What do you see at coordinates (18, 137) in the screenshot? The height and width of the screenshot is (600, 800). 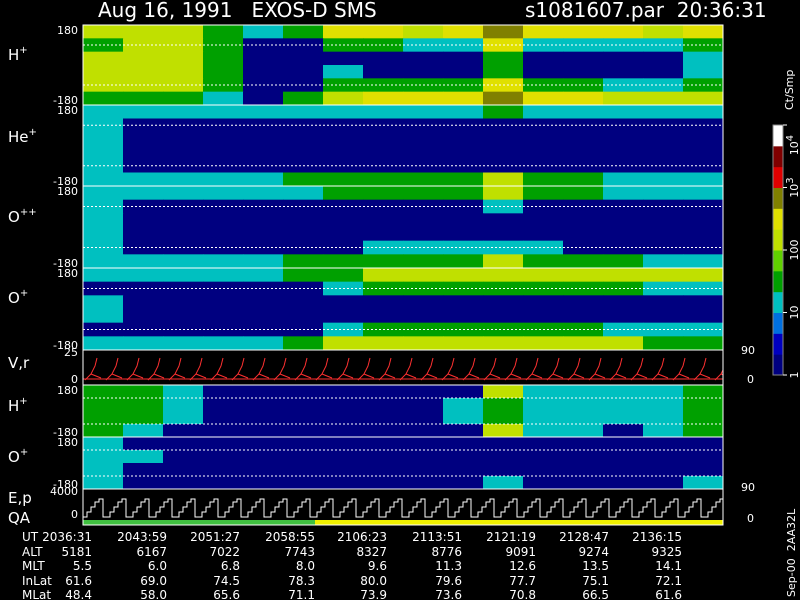 I see `ion: He` at bounding box center [18, 137].